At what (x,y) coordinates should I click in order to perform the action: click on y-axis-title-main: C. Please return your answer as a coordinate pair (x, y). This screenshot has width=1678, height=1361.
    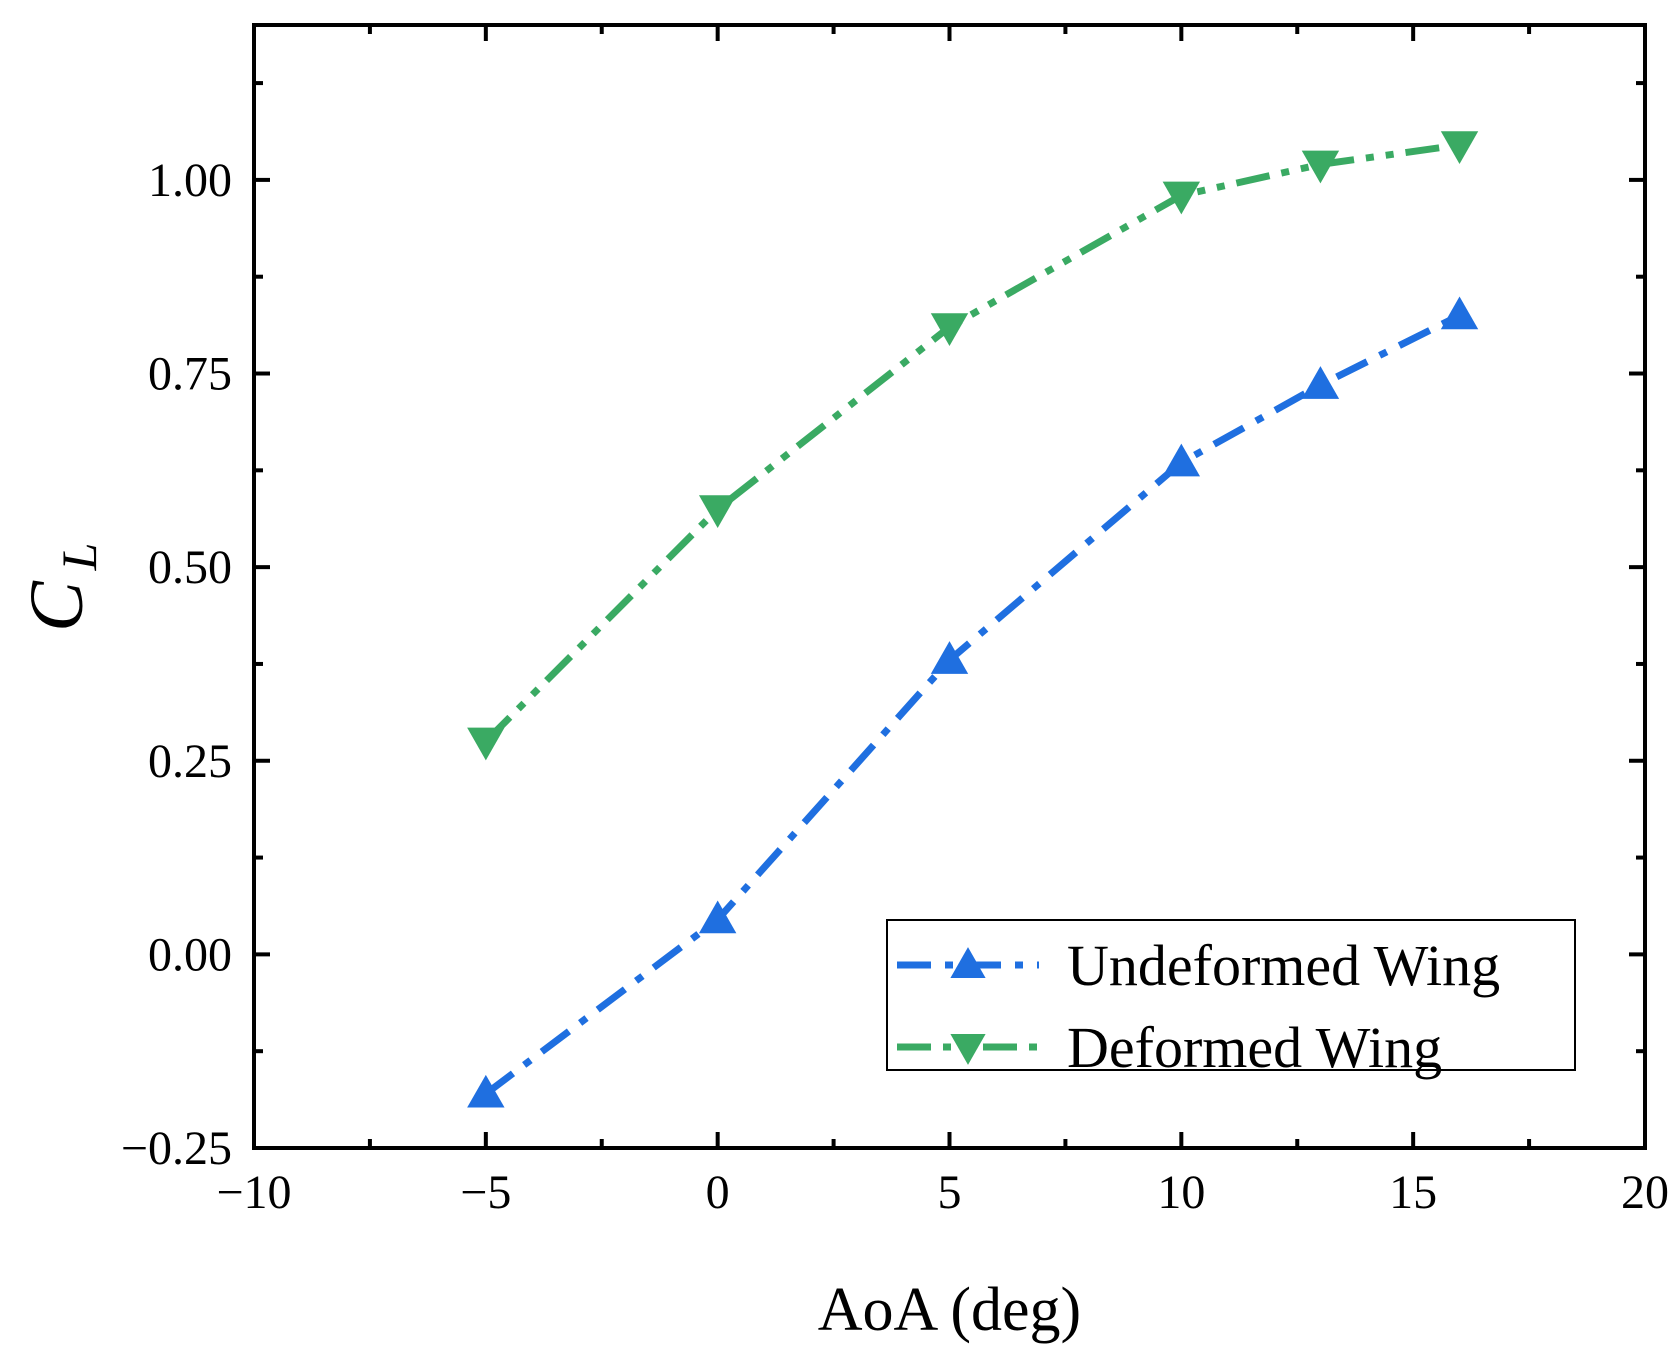
    Looking at the image, I should click on (57, 606).